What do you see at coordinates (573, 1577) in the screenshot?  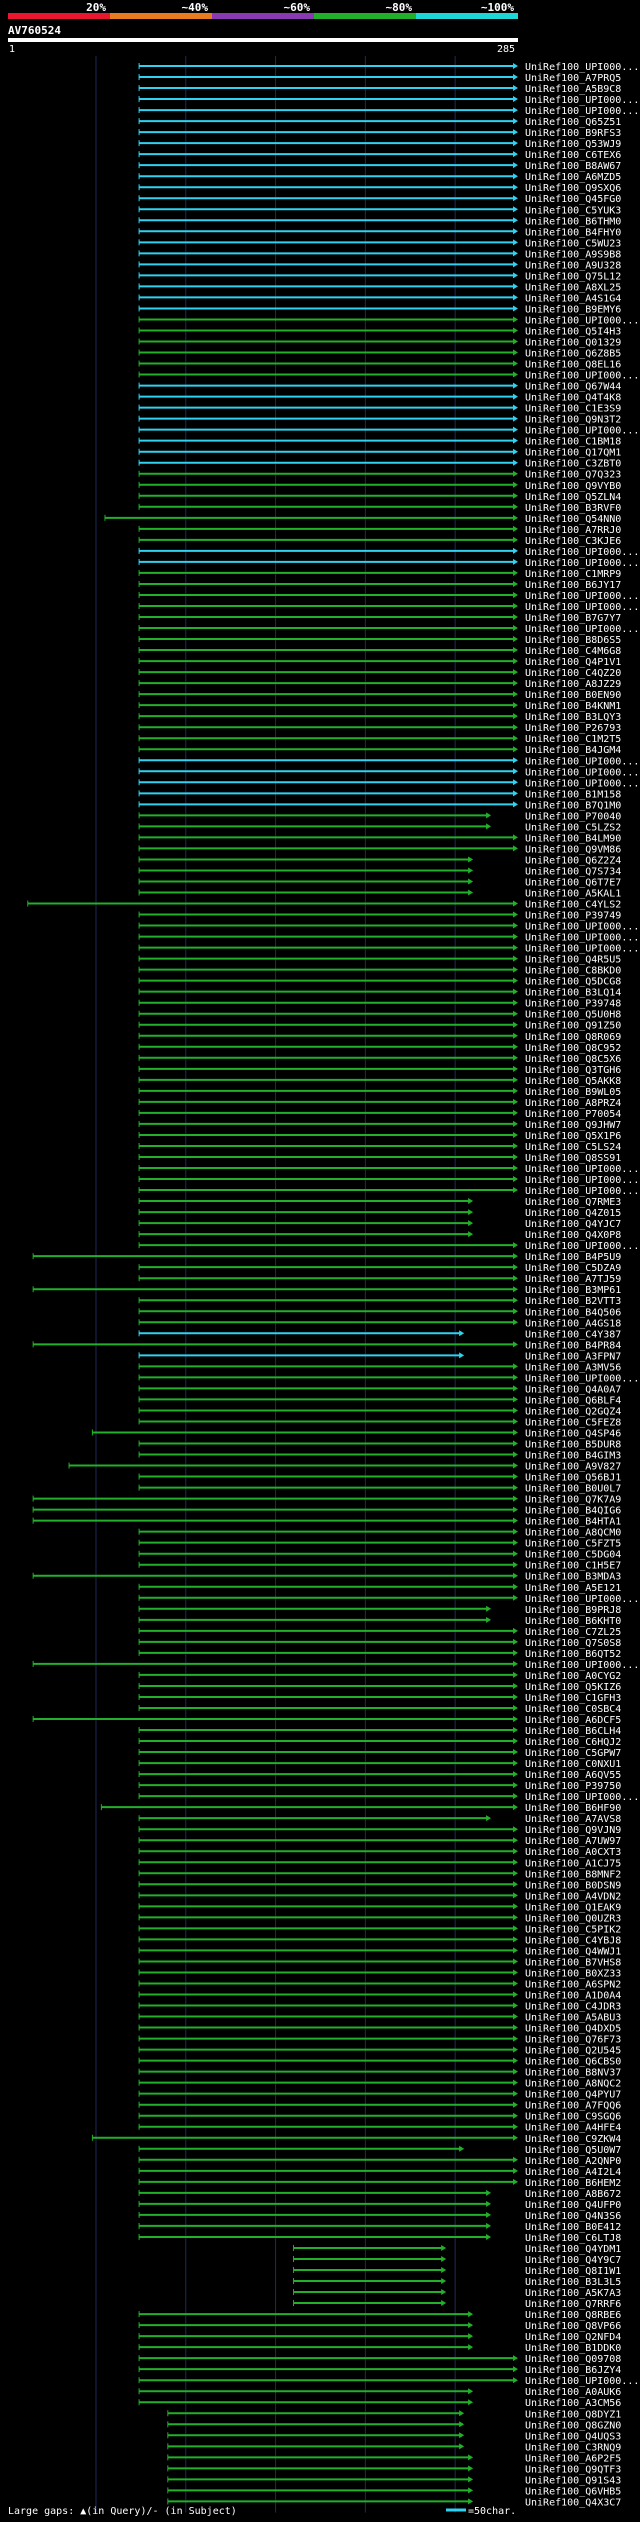 I see `hit-label: UniRef100_B3MDA3` at bounding box center [573, 1577].